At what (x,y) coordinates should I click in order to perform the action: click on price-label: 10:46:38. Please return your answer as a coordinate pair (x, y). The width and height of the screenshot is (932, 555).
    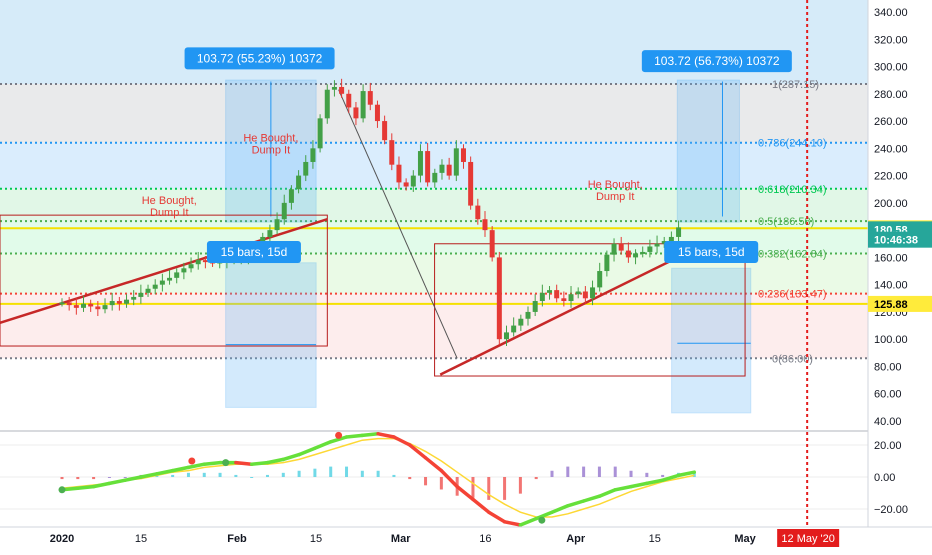
    Looking at the image, I should click on (896, 241).